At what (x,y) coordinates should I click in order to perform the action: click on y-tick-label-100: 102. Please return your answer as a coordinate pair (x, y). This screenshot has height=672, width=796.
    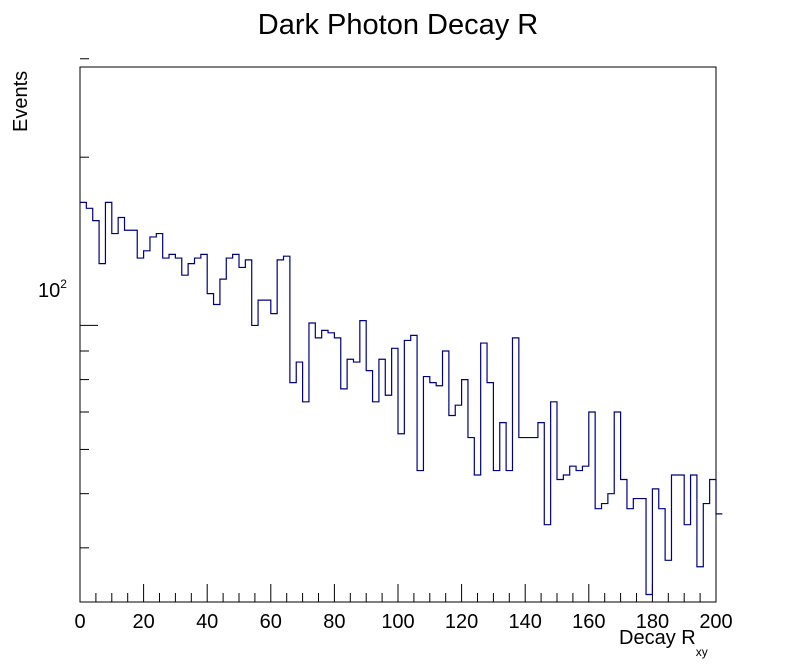
    Looking at the image, I should click on (52, 289).